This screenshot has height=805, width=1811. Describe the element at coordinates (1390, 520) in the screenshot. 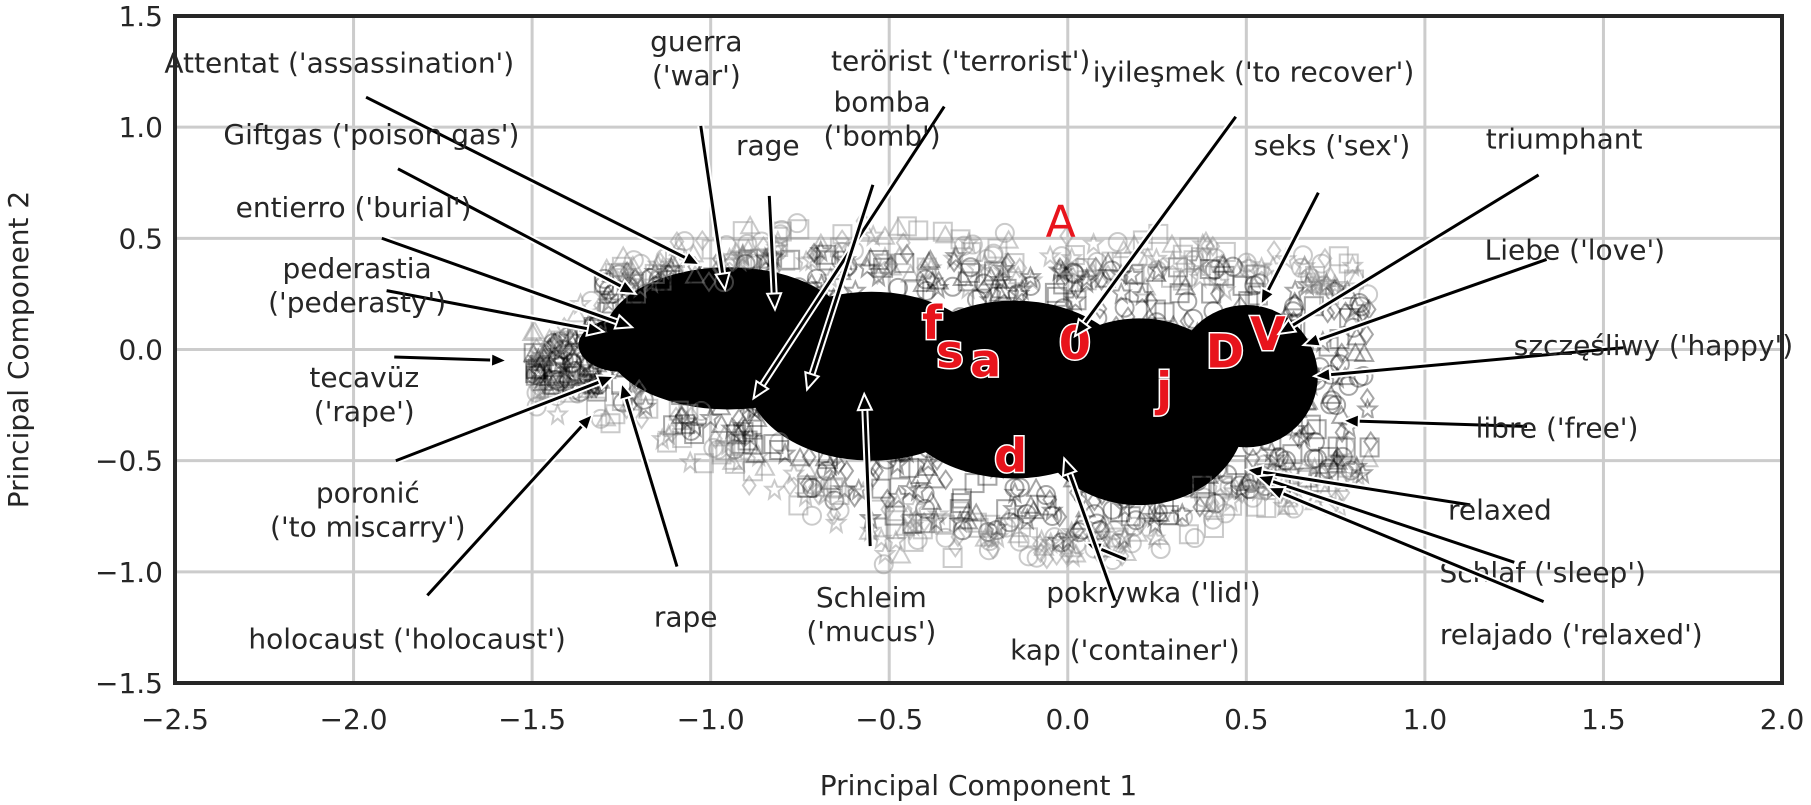

I see `annotation-arrow` at that location.